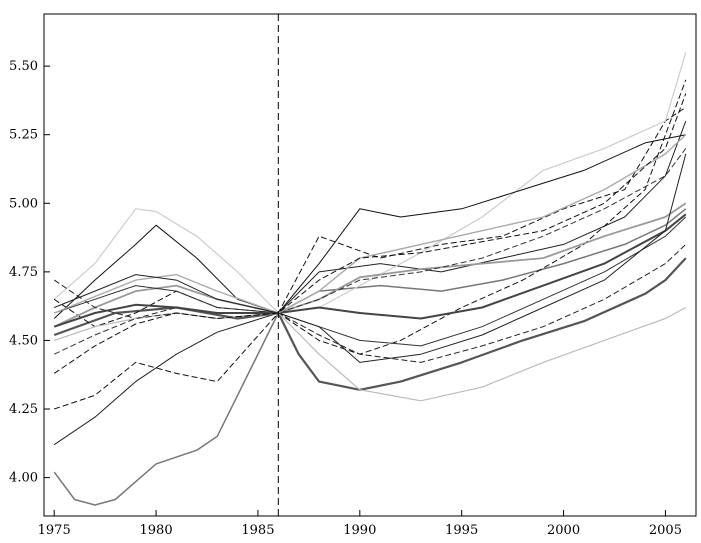  I want to click on x-tick-label: 1995, so click(461, 530).